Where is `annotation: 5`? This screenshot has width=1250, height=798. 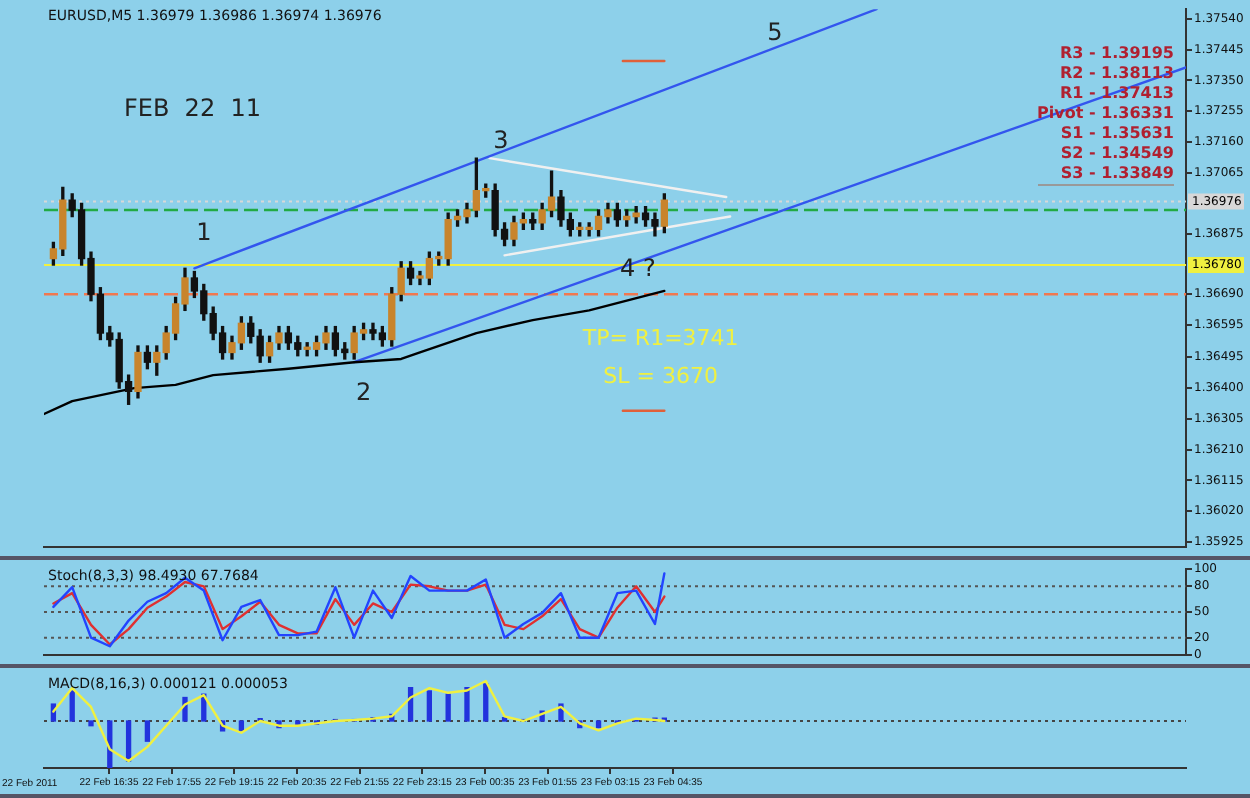
annotation: 5 is located at coordinates (775, 32).